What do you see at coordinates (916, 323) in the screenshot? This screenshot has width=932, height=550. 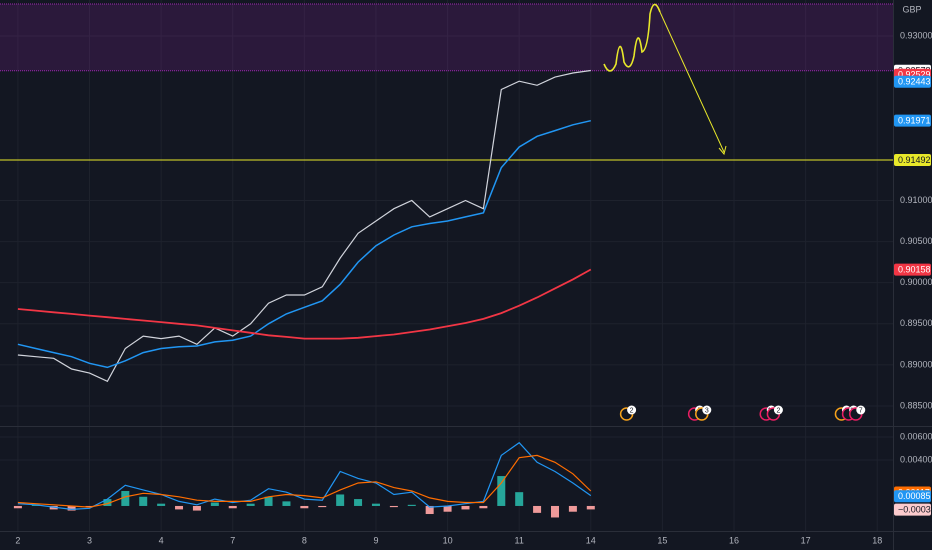 I see `y-tick-label: 0.89500` at bounding box center [916, 323].